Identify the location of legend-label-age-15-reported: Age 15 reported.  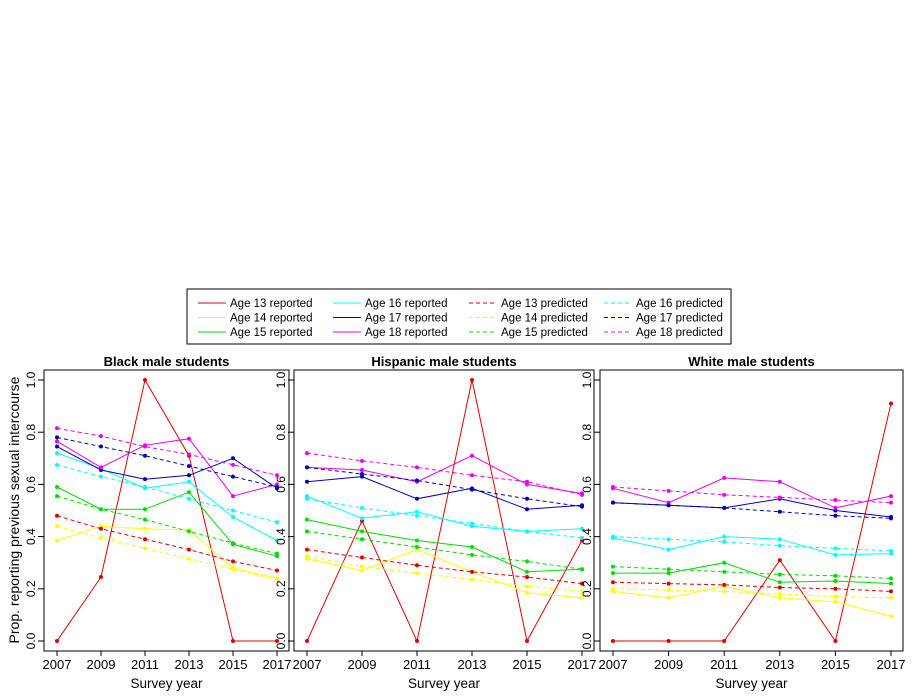
(271, 333).